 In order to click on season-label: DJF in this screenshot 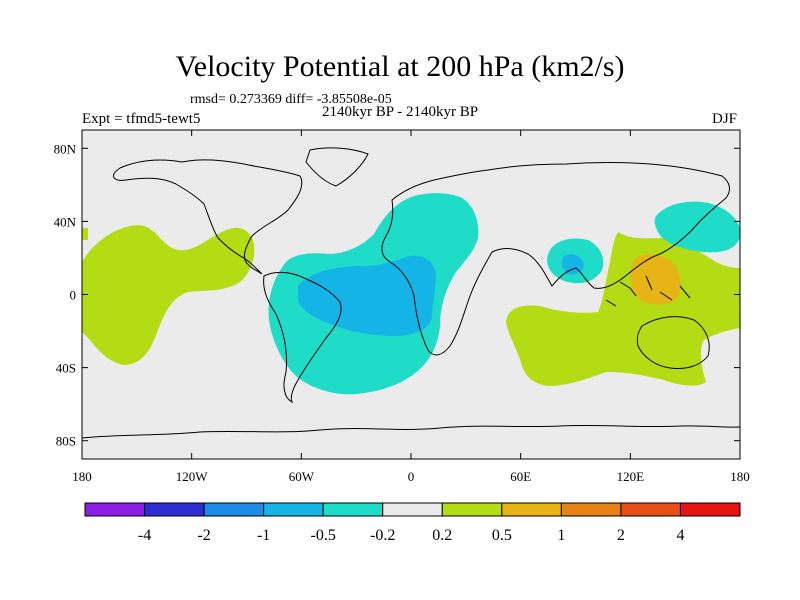, I will do `click(725, 119)`.